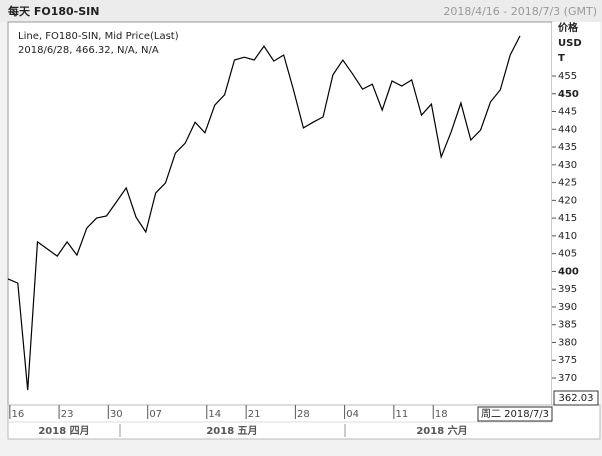 Image resolution: width=602 pixels, height=456 pixels. I want to click on y-tick-label: 450, so click(568, 94).